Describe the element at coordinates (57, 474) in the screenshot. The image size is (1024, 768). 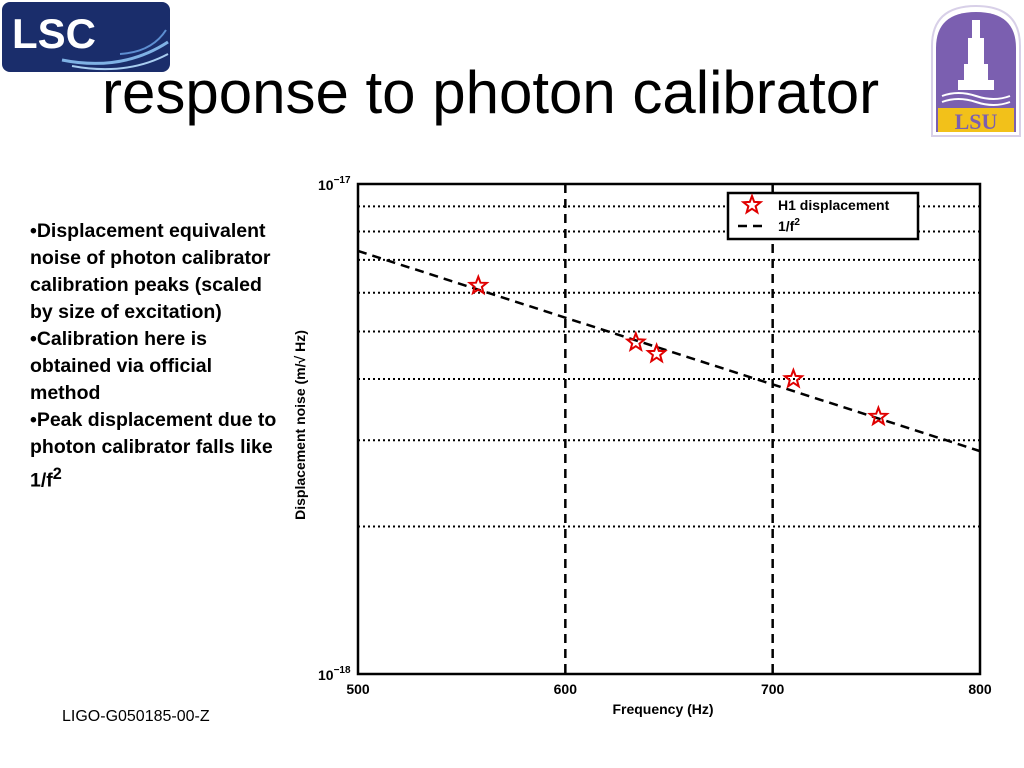
I see `bullet-superscript: 2` at that location.